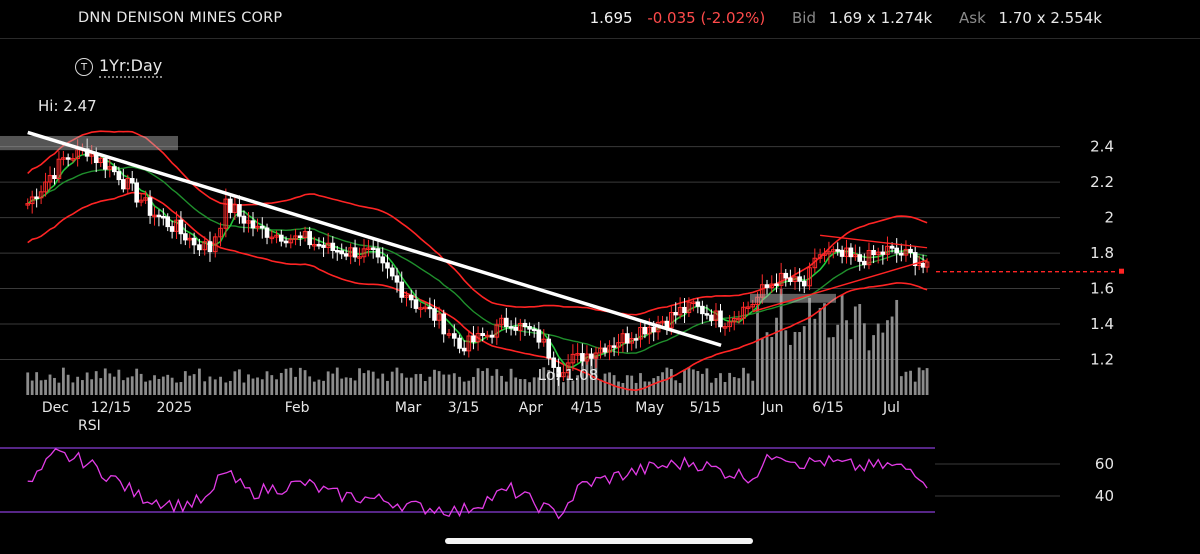  I want to click on x-tick-label: Jul, so click(891, 408).